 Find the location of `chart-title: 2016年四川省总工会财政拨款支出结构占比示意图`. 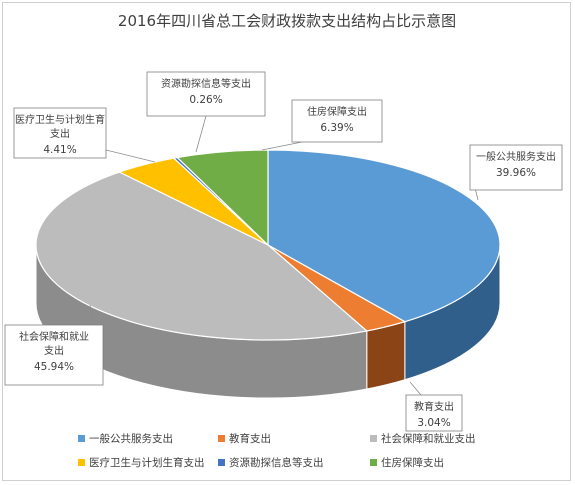

chart-title: 2016年四川省总工会财政拨款支出结构占比示意图 is located at coordinates (287, 21).